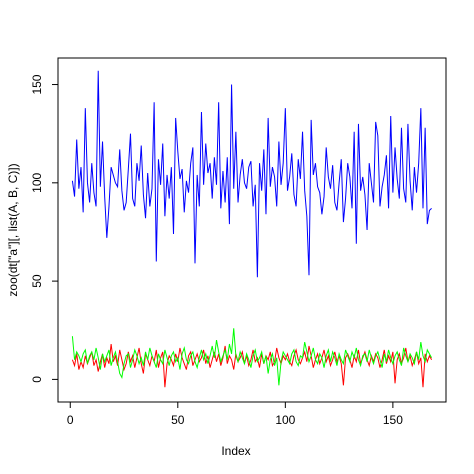 The height and width of the screenshot is (474, 474). Describe the element at coordinates (37, 281) in the screenshot. I see `y-tick-label: 50` at that location.